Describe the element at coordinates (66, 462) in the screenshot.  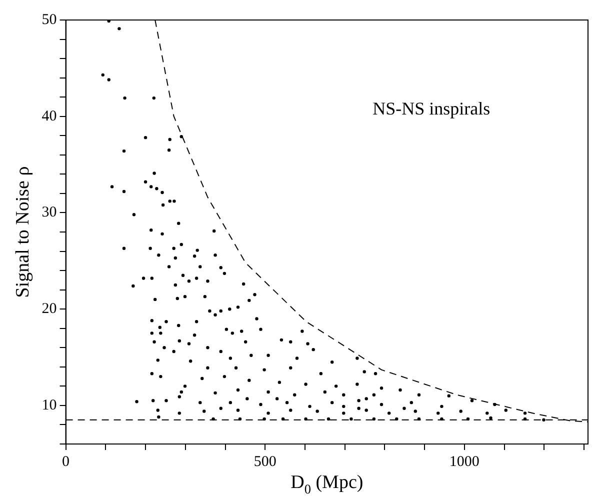
I see `x-tick-label: 0` at that location.